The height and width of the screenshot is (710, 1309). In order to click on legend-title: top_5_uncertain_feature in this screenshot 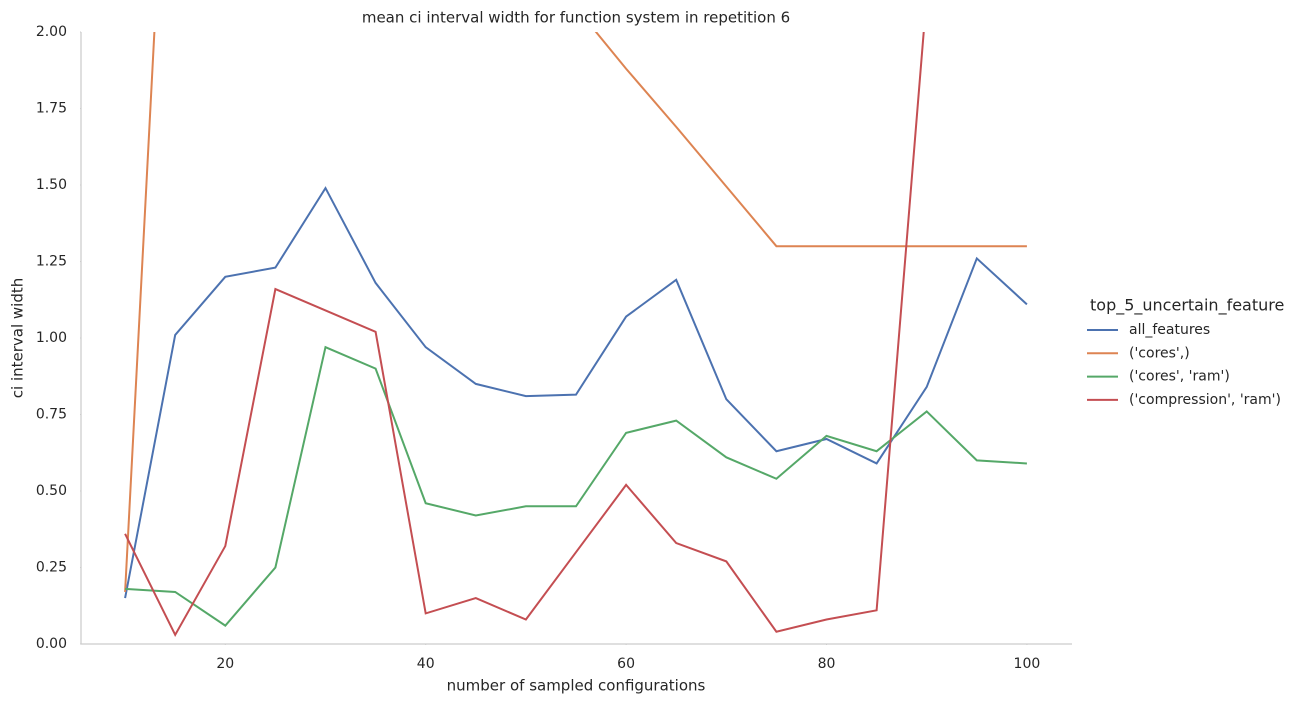, I will do `click(1187, 306)`.